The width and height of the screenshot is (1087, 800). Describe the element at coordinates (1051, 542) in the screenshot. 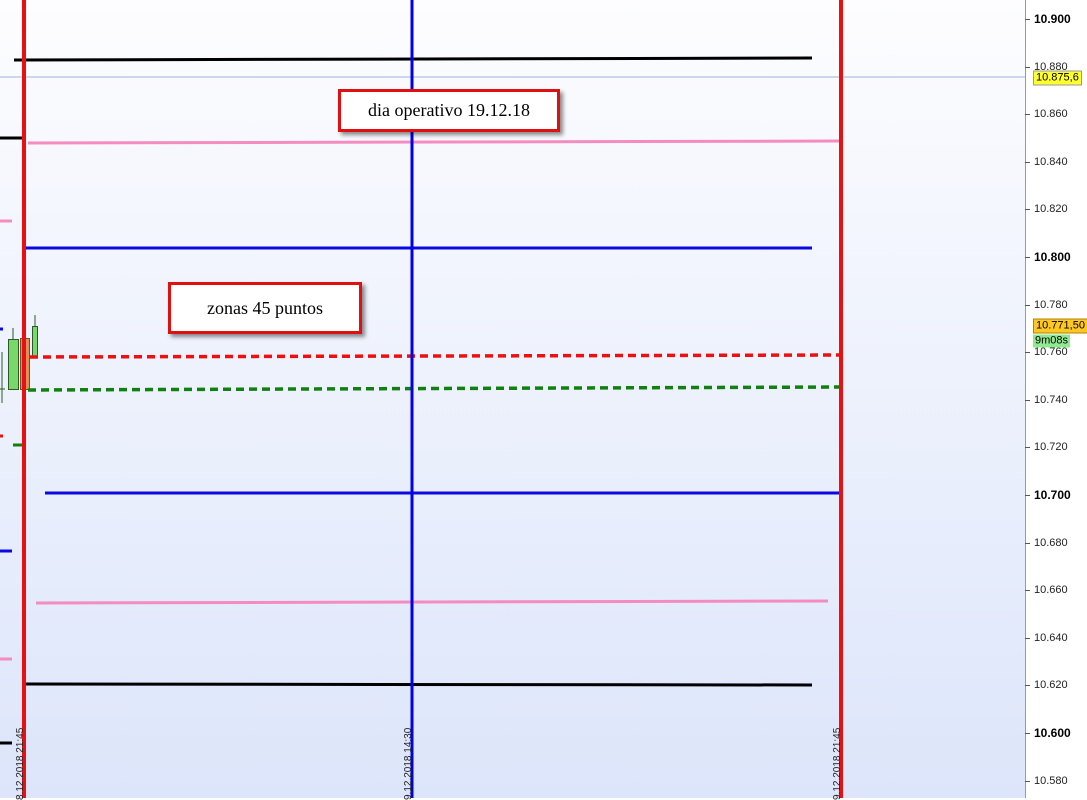

I see `price-tick-label: 10.680` at that location.